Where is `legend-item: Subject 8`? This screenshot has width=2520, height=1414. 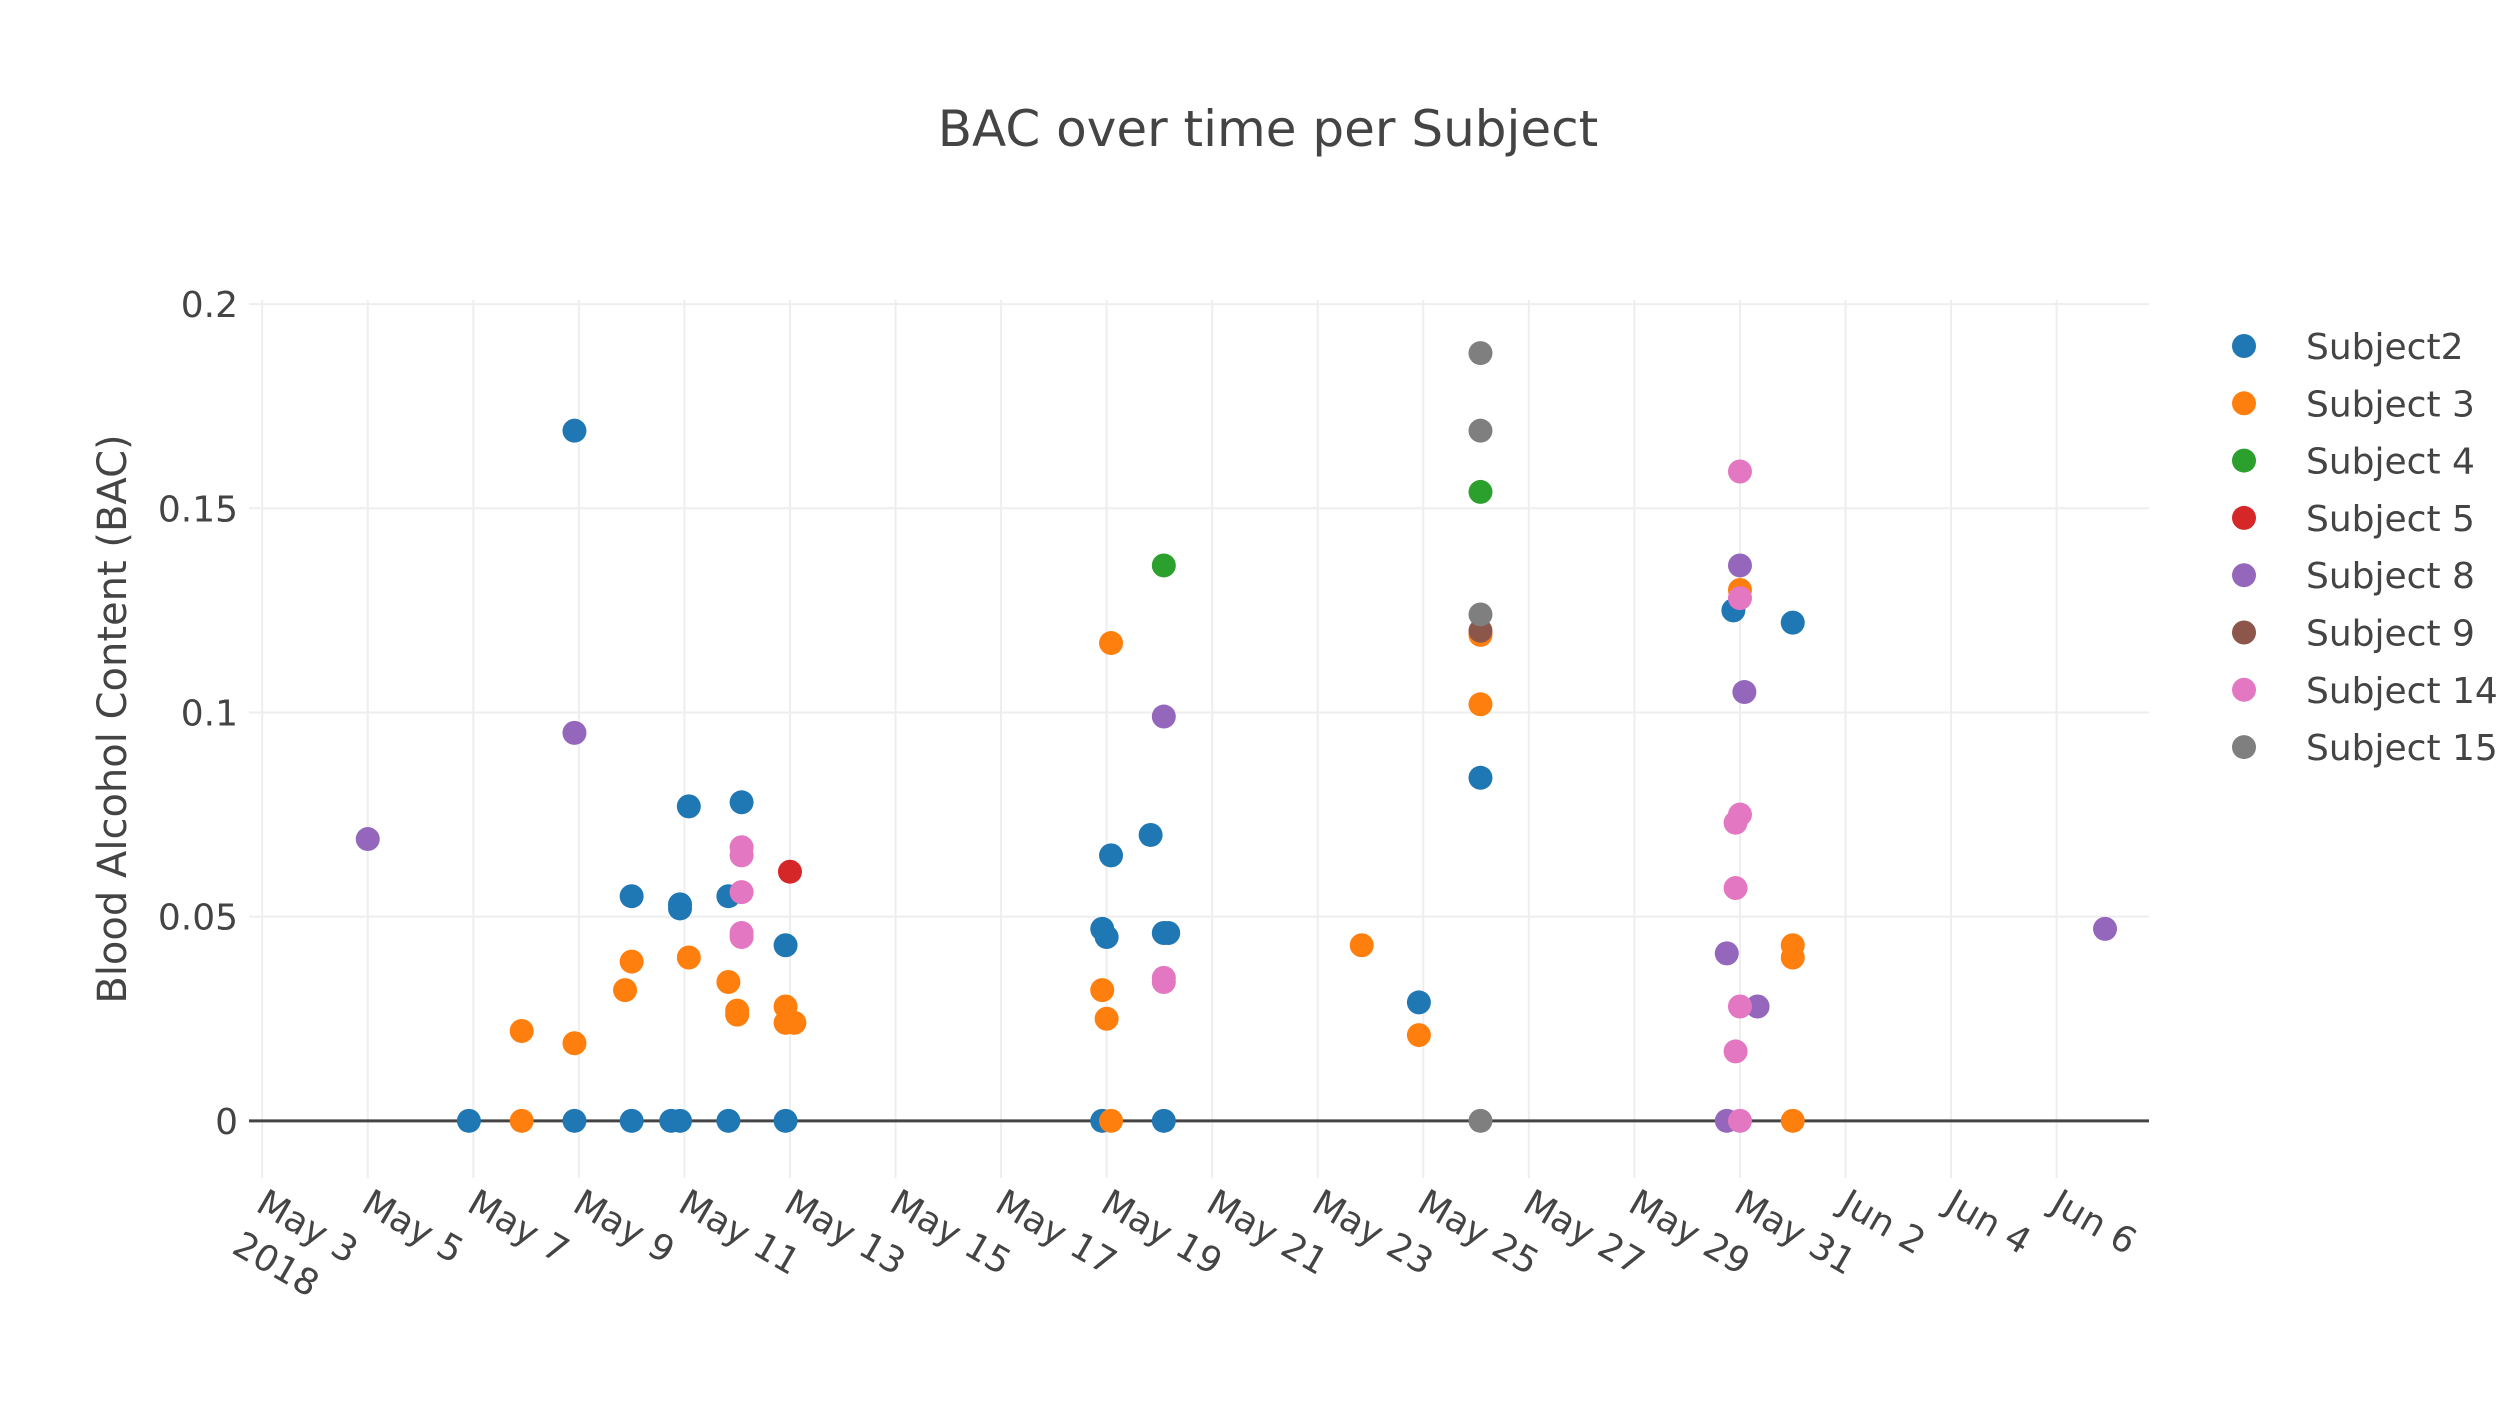
legend-item: Subject 8 is located at coordinates (2353, 576).